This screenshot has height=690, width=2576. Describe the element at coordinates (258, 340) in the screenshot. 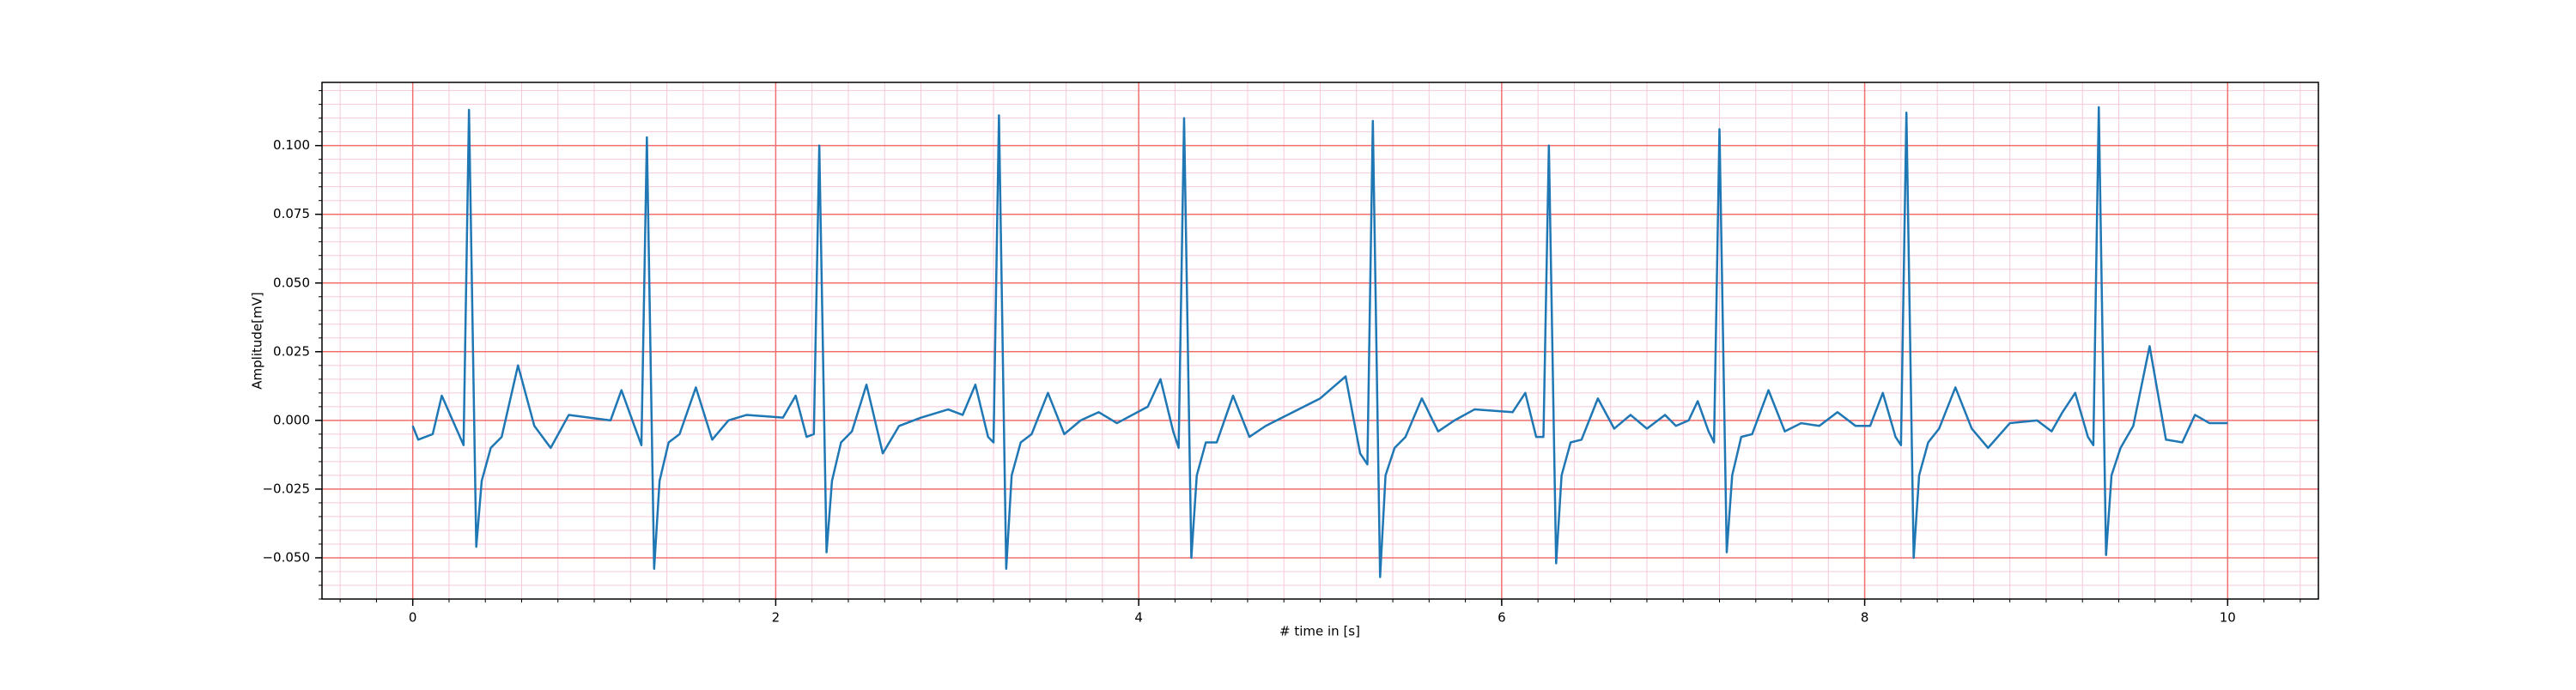

I see `y-axis-label: Amplitude[mV]` at that location.